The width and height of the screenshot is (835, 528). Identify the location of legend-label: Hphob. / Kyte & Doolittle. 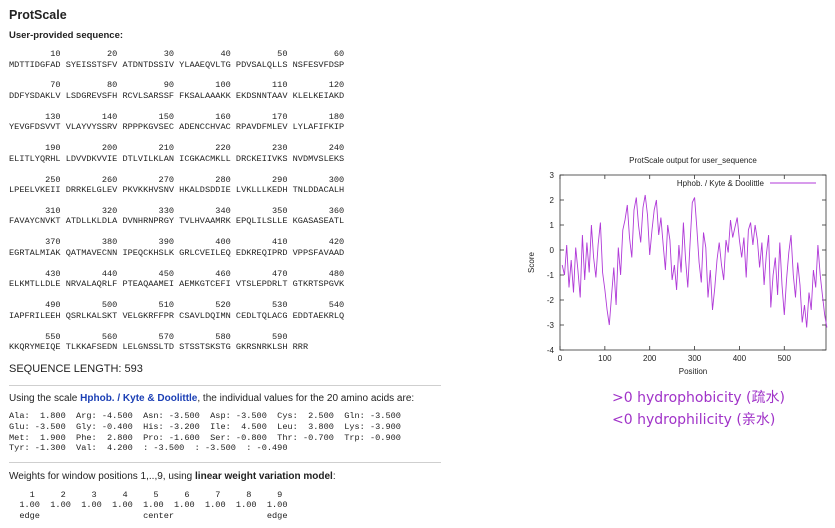
(721, 183).